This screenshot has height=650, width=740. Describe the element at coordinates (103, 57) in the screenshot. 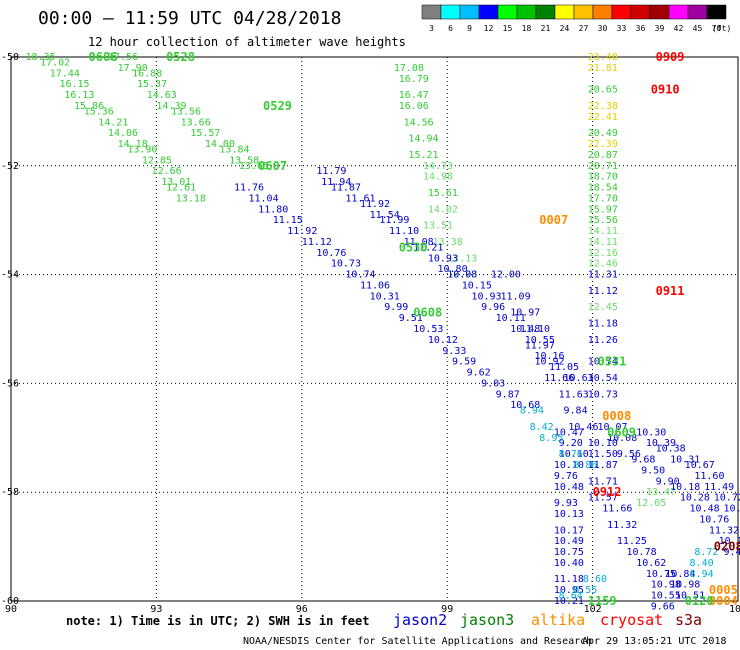

I see `pass-time-label: 0606` at that location.